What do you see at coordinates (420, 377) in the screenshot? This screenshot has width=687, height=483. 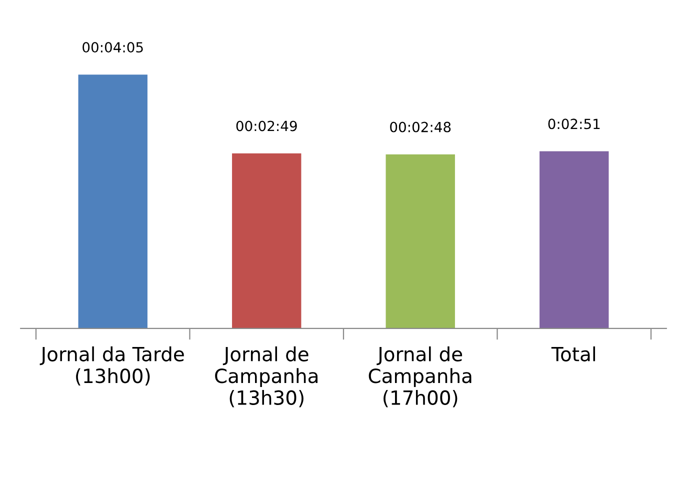 I see `x-tick-label: Jornal de Campanha (17h00)` at bounding box center [420, 377].